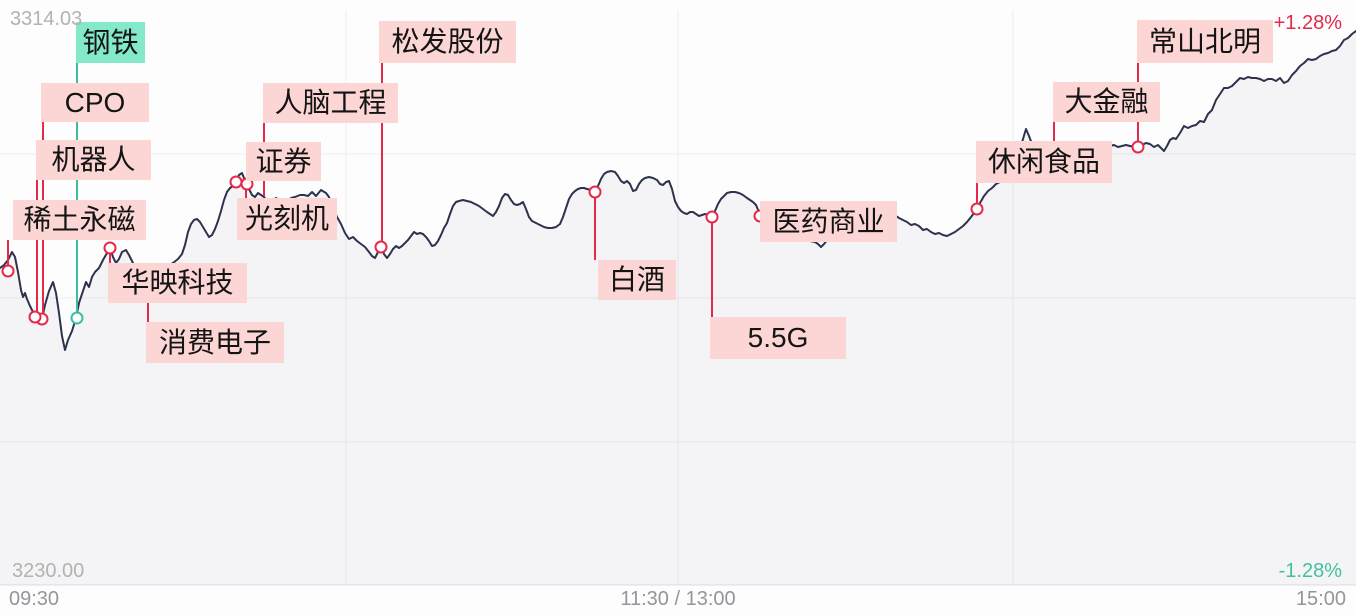  I want to click on time-tick-noon: 11:30 / 13:00, so click(678, 599).